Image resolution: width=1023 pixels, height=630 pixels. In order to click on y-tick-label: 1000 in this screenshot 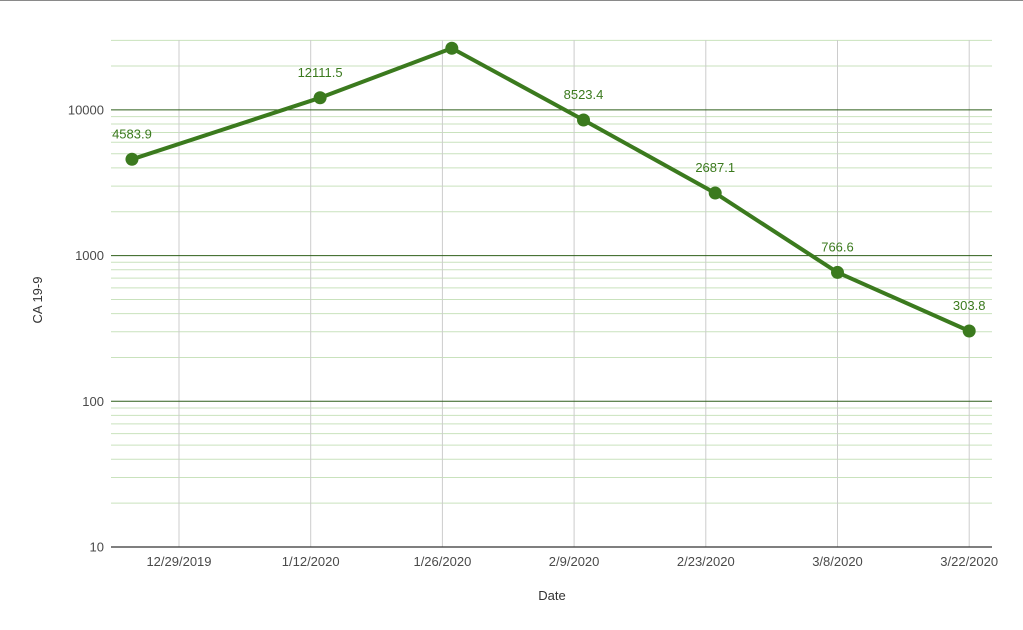, I will do `click(89, 255)`.